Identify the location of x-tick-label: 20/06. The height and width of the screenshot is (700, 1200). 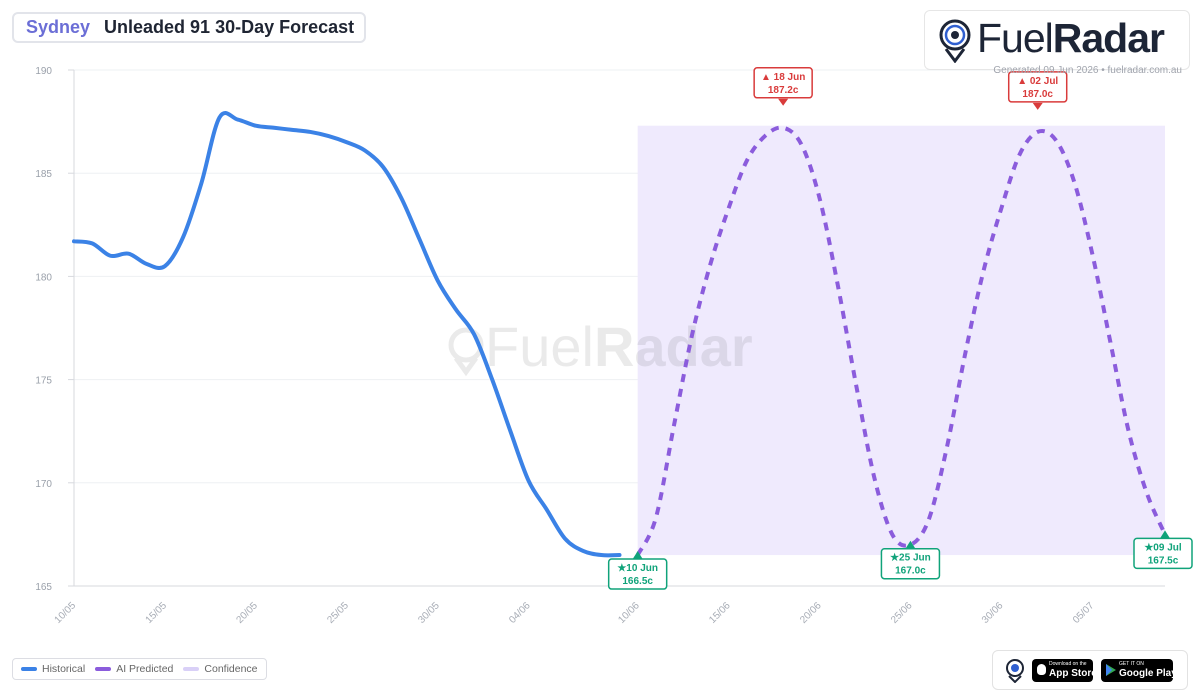
(811, 613).